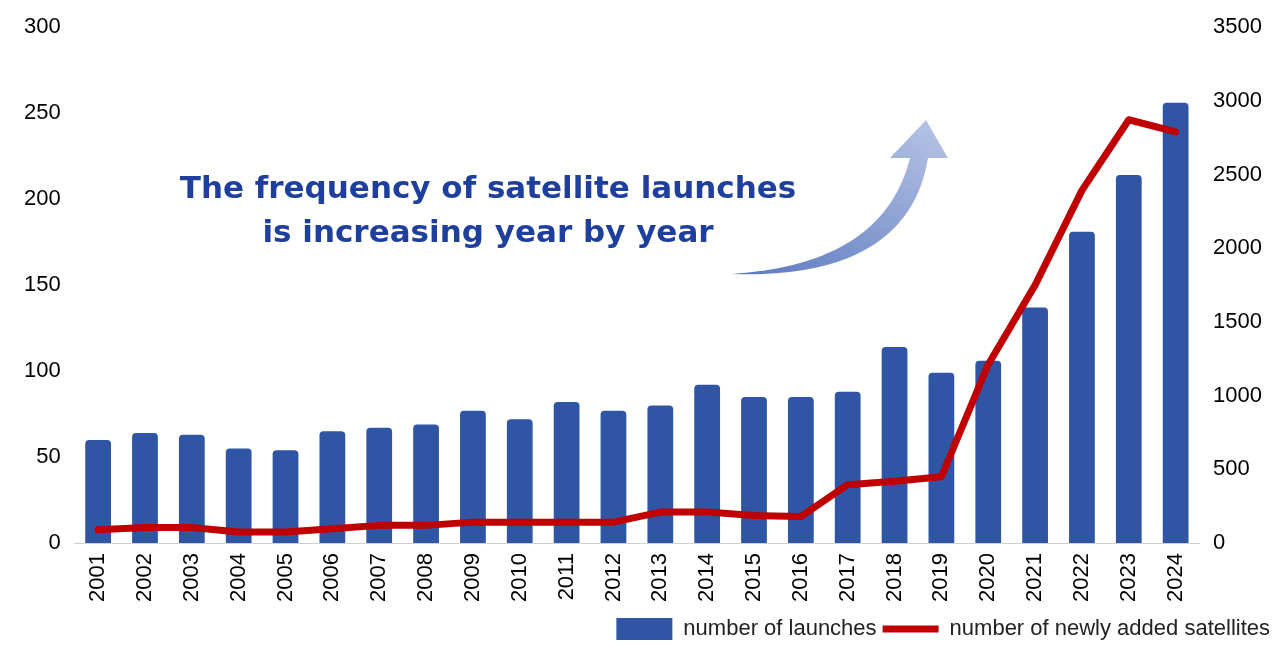 The width and height of the screenshot is (1284, 650). What do you see at coordinates (1238, 247) in the screenshot?
I see `y2-tick-label: 2000` at bounding box center [1238, 247].